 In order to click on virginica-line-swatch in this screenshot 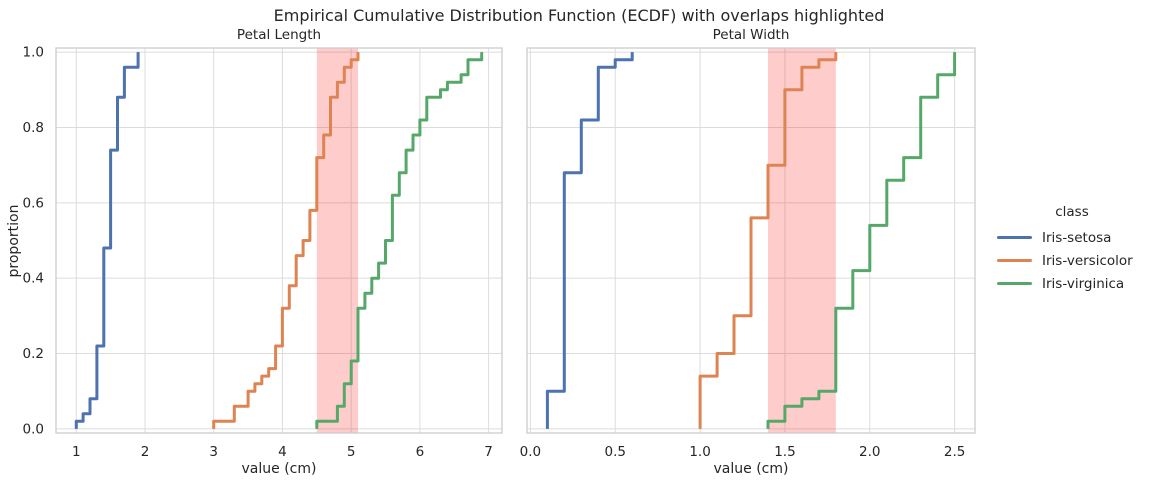, I will do `click(1014, 283)`.